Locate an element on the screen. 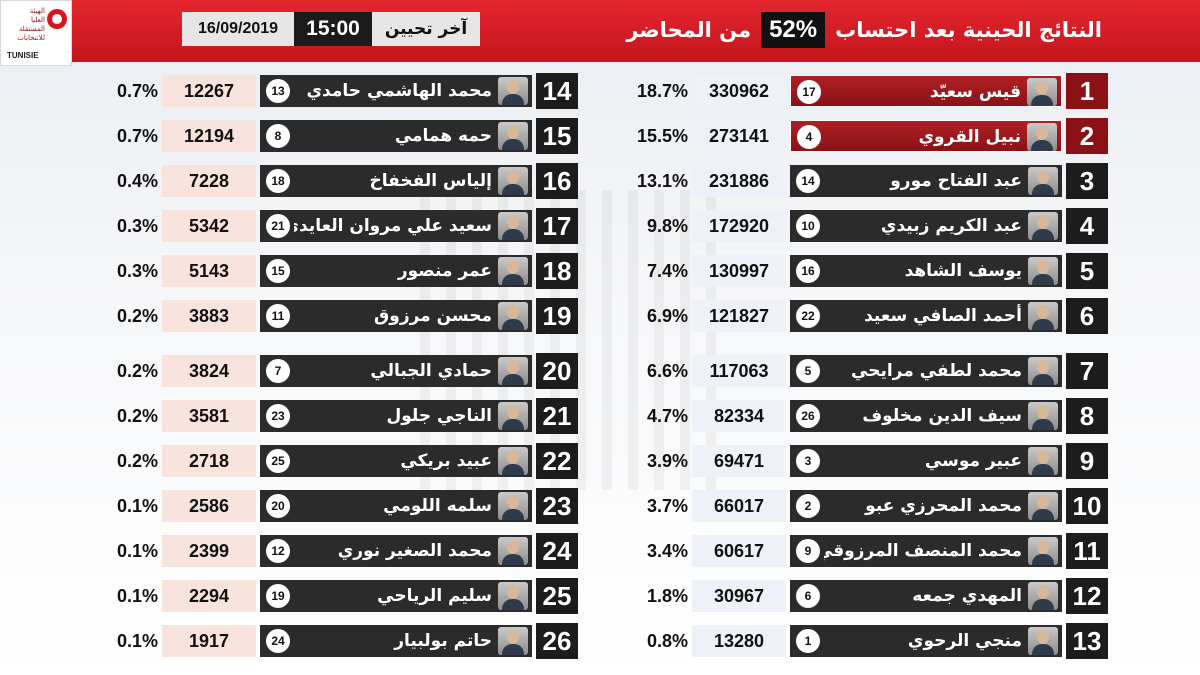 This screenshot has height=675, width=1200. candidate-name: إلياس الفخفاخ is located at coordinates (430, 181).